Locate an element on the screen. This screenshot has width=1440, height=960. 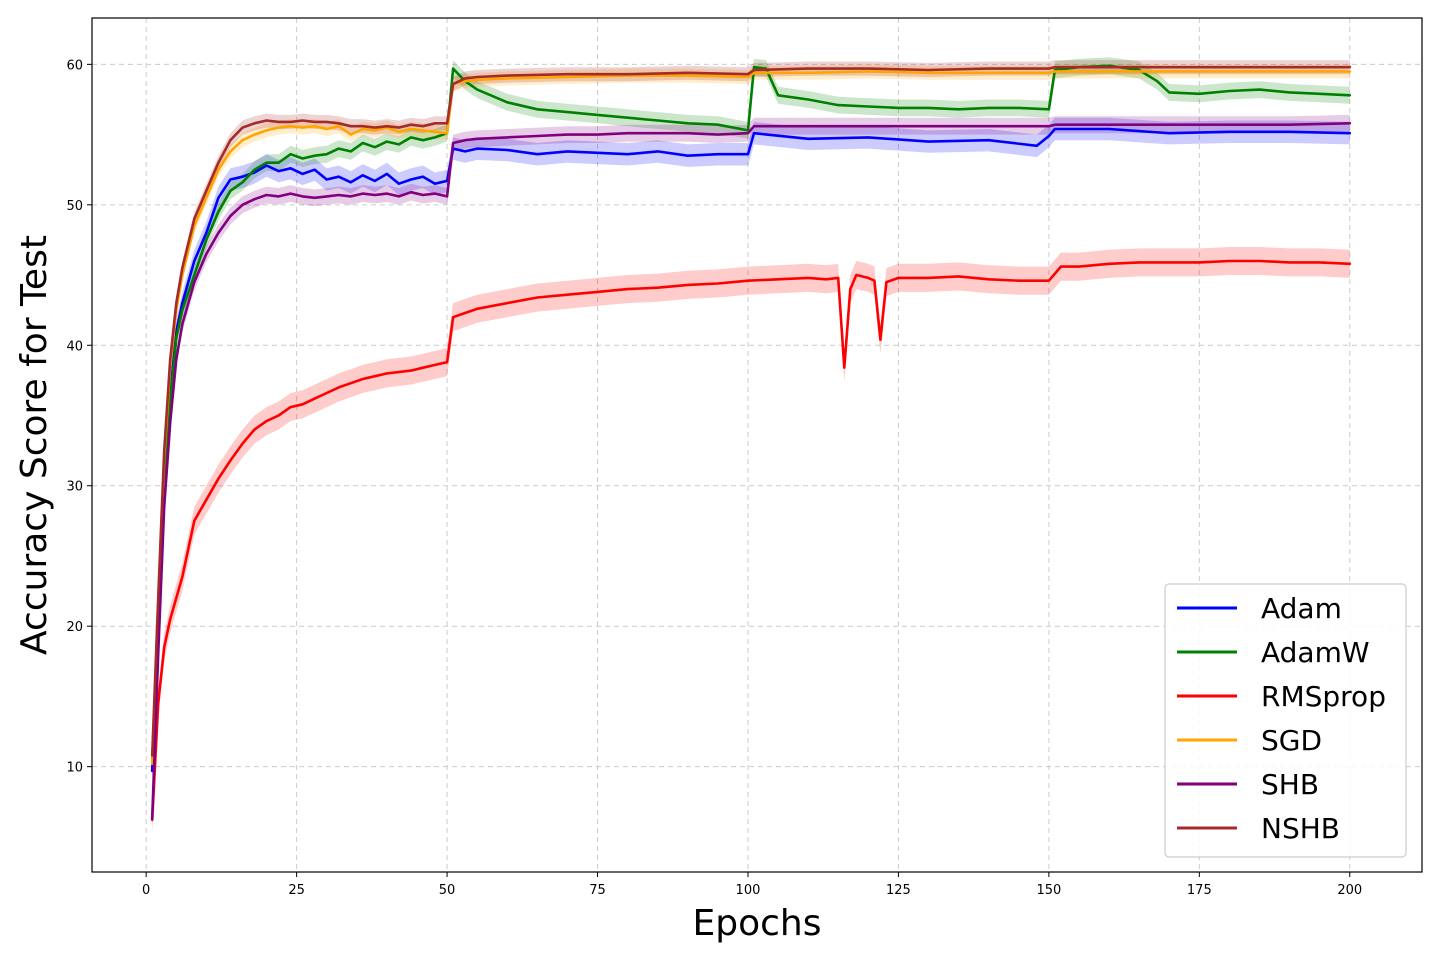
legend-label-shb: SHB is located at coordinates (1290, 784).